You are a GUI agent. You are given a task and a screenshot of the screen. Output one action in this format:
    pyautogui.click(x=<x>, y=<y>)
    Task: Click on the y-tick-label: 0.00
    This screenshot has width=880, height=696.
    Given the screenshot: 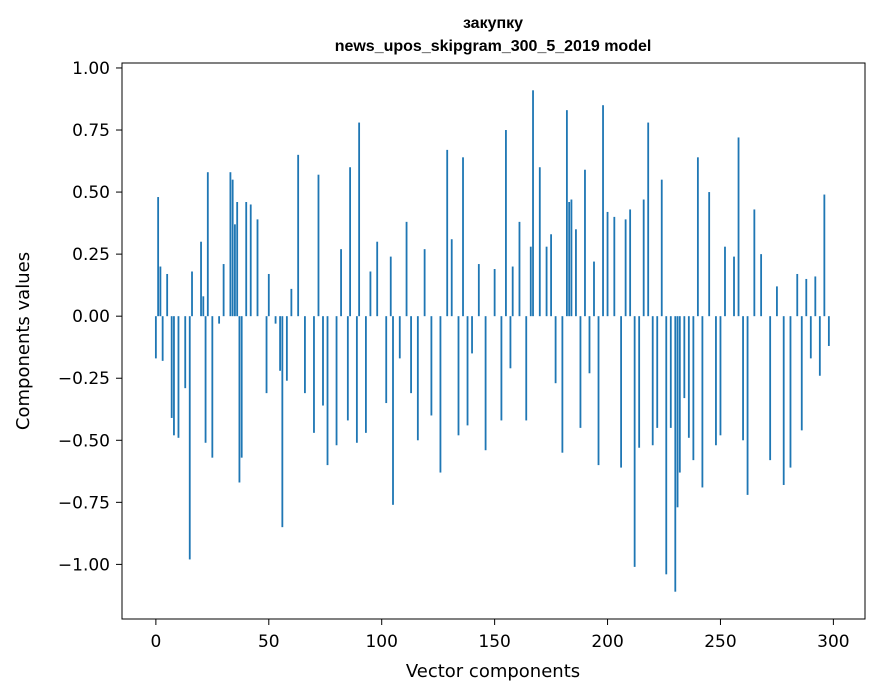 What is the action you would take?
    pyautogui.click(x=91, y=317)
    